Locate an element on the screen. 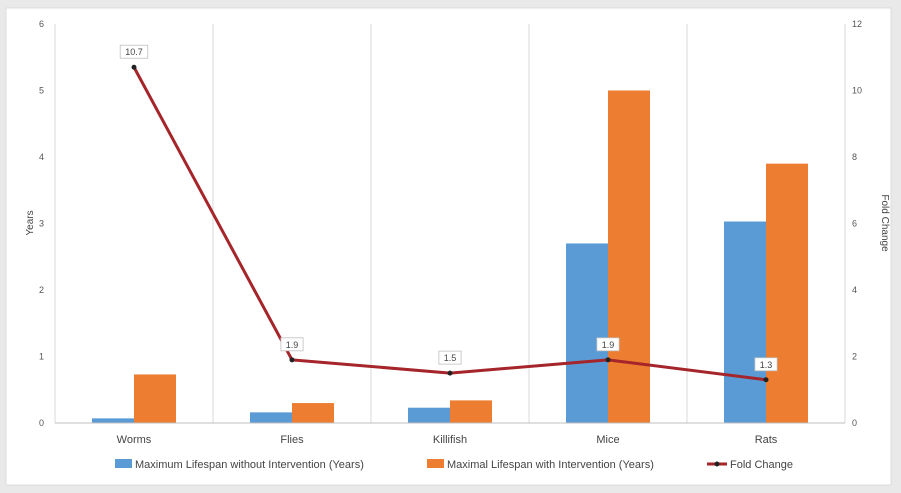  data-label-killifish: 1.5 is located at coordinates (450, 358).